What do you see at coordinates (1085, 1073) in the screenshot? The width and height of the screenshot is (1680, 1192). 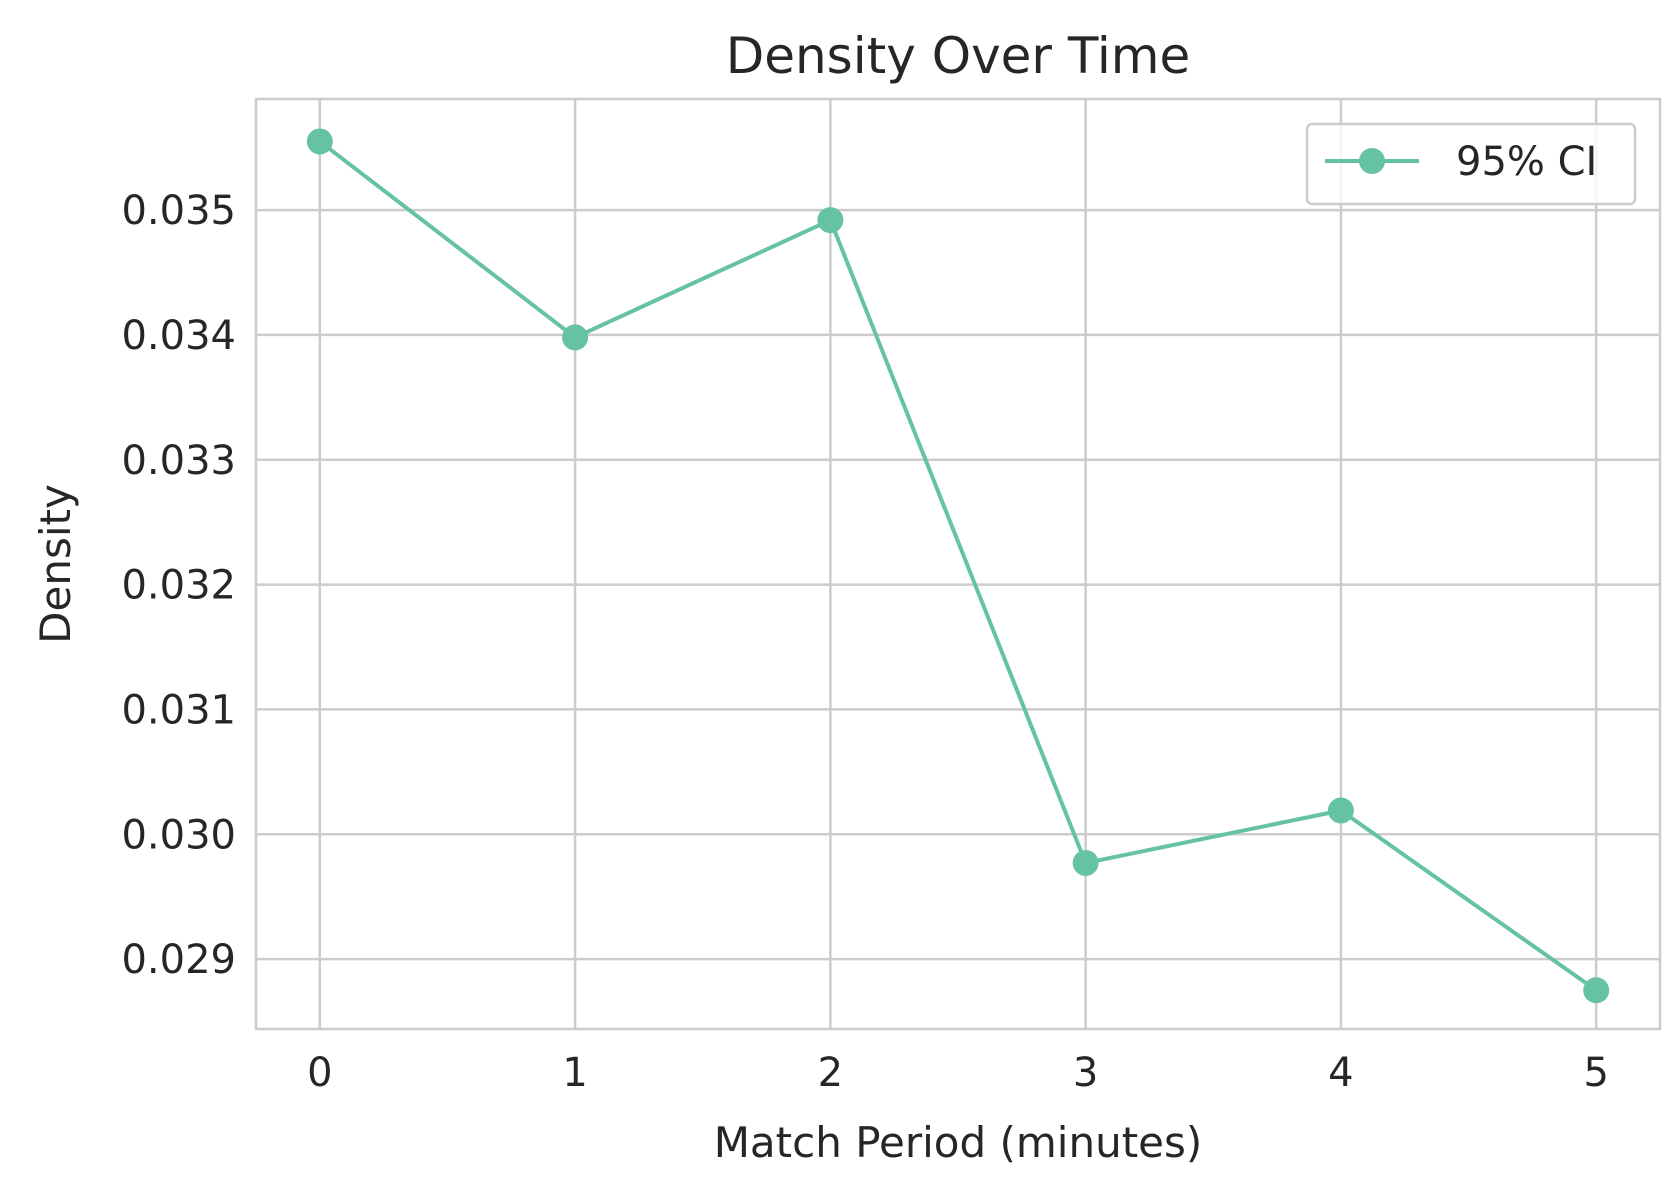 I see `x-tick-label: 3` at bounding box center [1085, 1073].